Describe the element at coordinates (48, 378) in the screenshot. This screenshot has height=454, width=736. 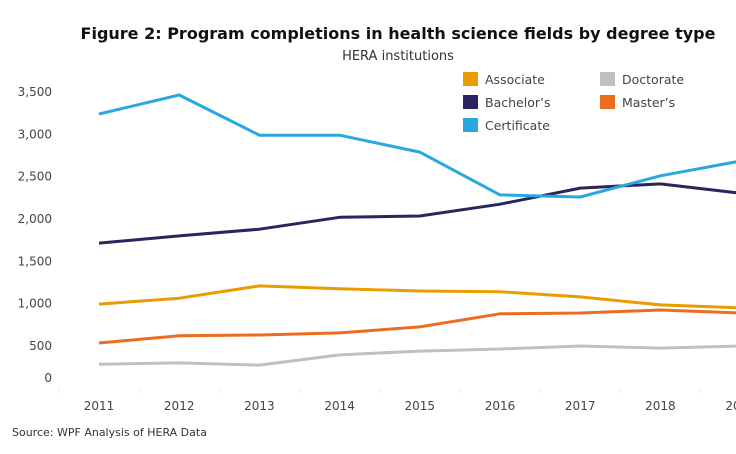
I see `y-tick-label: 0` at that location.